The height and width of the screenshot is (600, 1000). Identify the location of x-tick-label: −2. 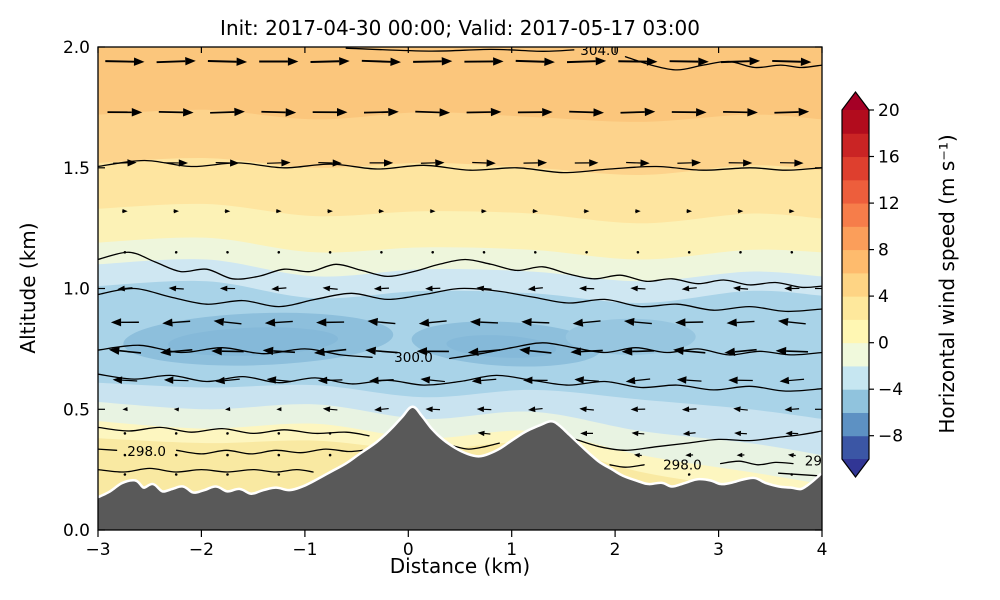
(201, 550).